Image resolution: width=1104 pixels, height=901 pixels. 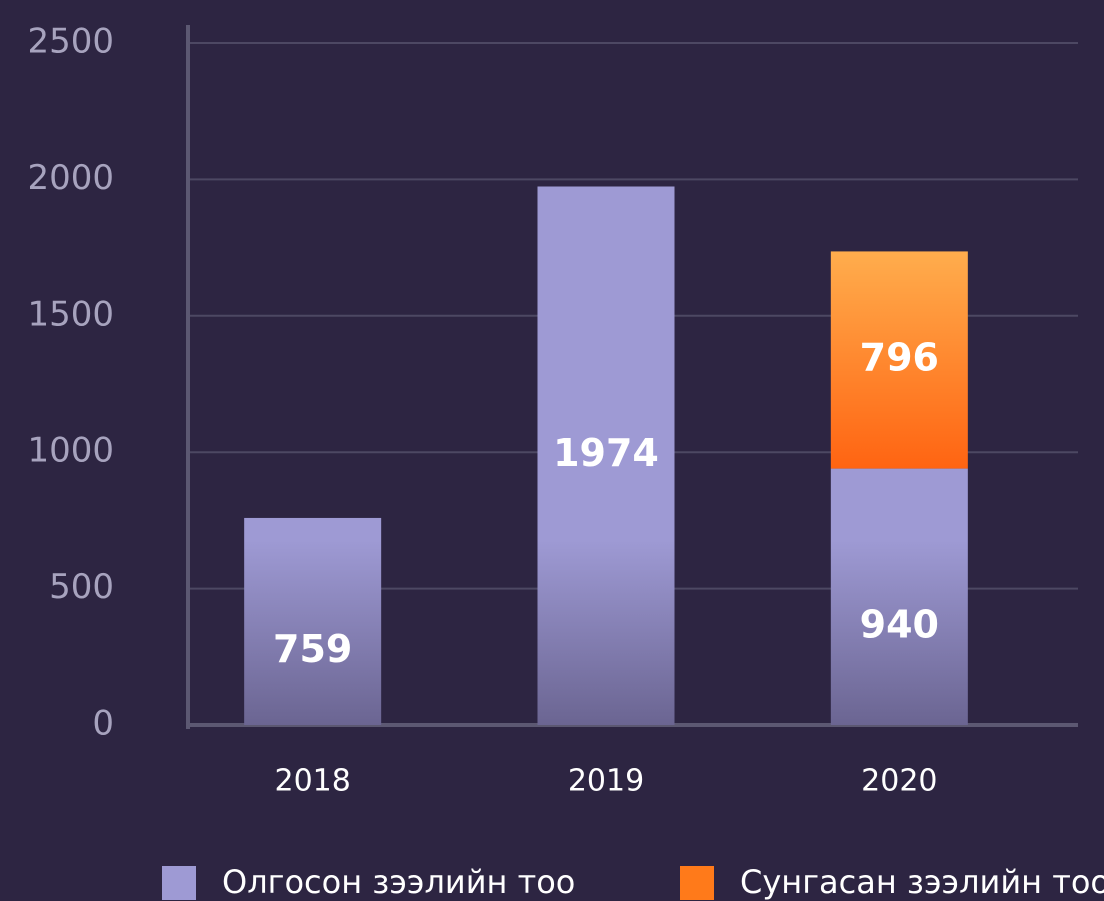 What do you see at coordinates (70, 451) in the screenshot?
I see `y-tick-label: 1000` at bounding box center [70, 451].